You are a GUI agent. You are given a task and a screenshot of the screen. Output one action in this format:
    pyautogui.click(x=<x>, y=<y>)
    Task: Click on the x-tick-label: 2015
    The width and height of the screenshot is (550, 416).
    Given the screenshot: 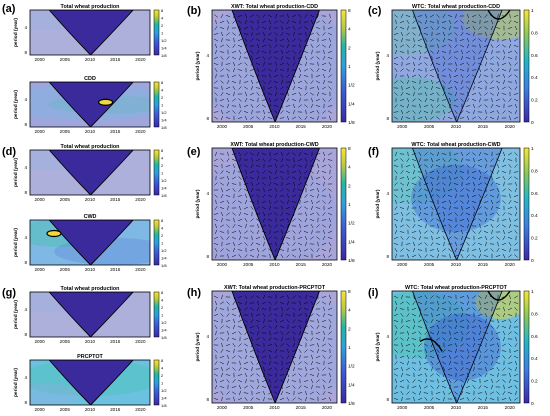 What is the action you would take?
    pyautogui.click(x=301, y=407)
    